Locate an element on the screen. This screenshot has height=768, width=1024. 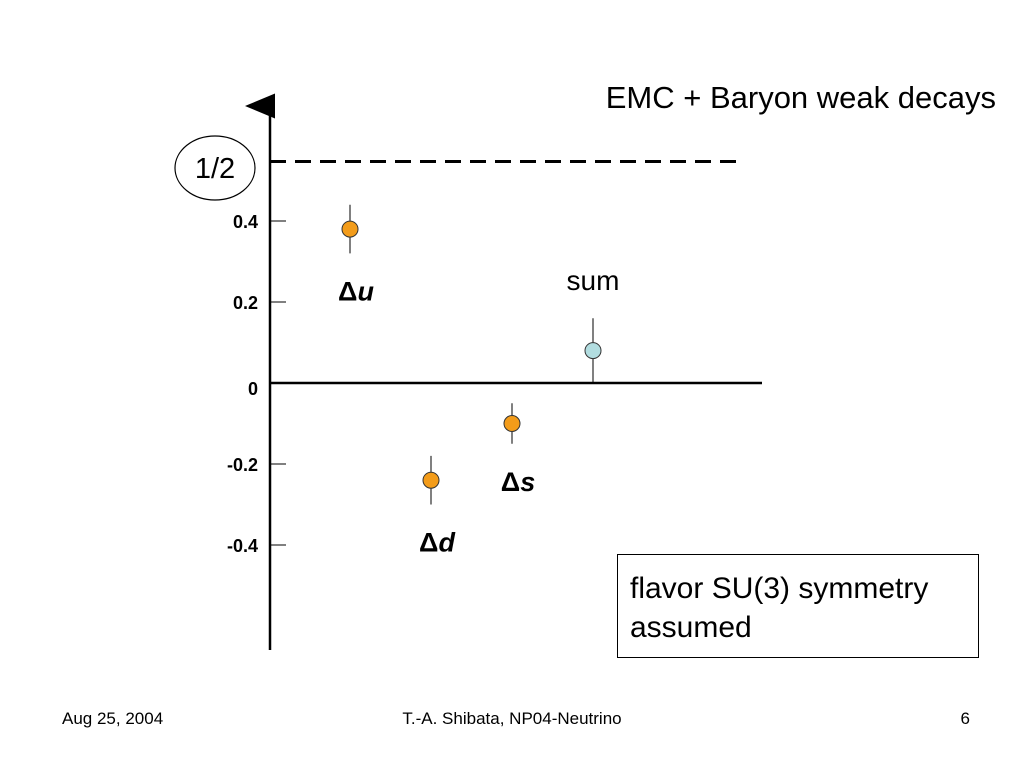
reference-label-ellipse is located at coordinates (215, 168).